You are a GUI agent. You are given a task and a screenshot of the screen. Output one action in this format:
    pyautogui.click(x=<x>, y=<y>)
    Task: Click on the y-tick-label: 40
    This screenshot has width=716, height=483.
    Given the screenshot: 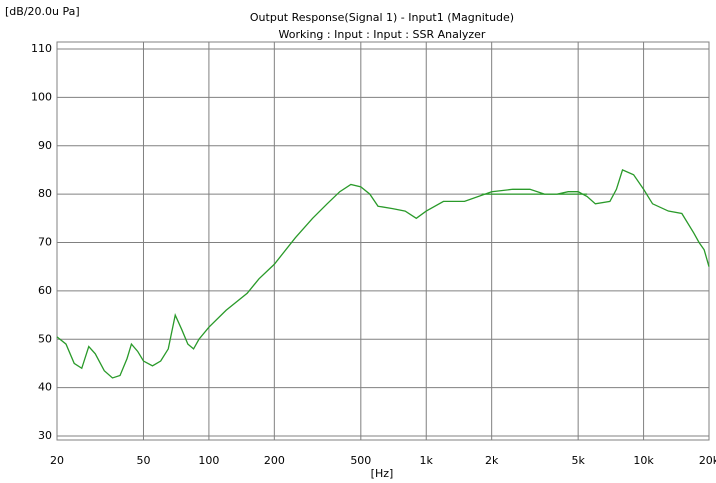 What is the action you would take?
    pyautogui.click(x=45, y=387)
    